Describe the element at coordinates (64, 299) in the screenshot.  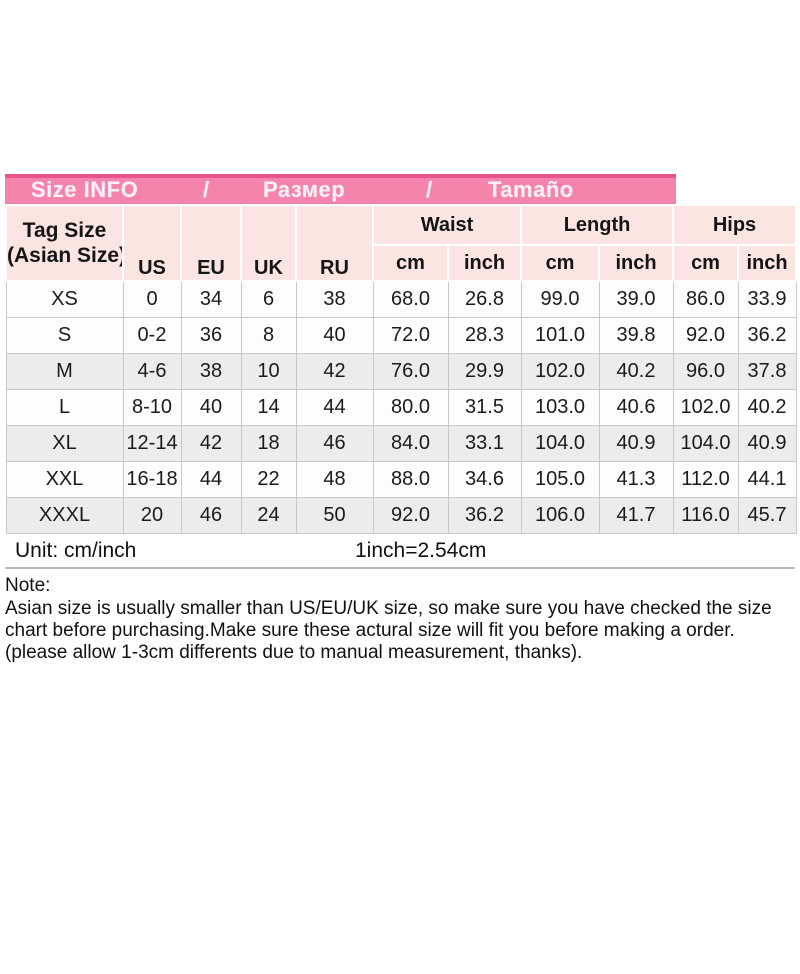
I see `size-tag-cell: XS` at that location.